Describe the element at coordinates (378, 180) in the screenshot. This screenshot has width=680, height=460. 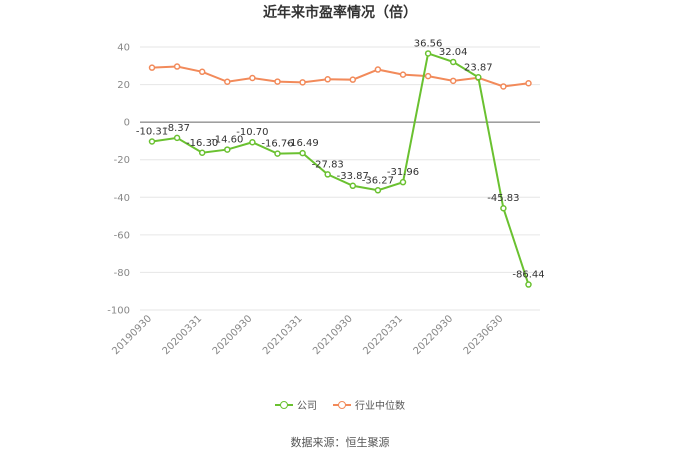
I see `company-data-label: -36.27` at that location.